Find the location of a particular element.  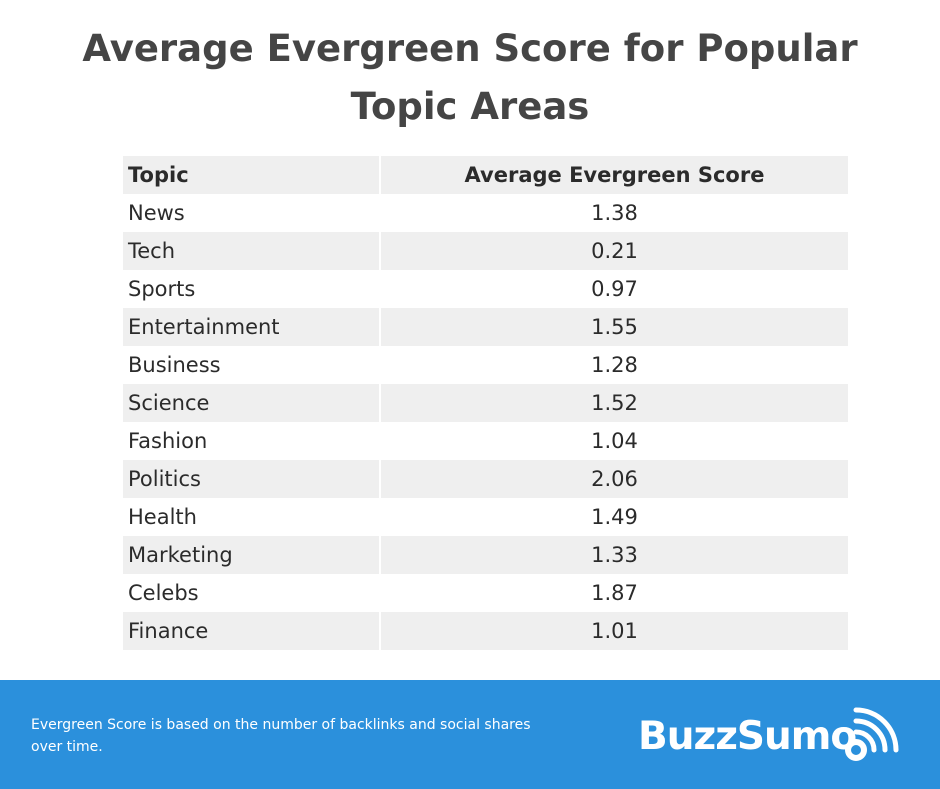

table-row: Business 1.28 is located at coordinates (485, 365).